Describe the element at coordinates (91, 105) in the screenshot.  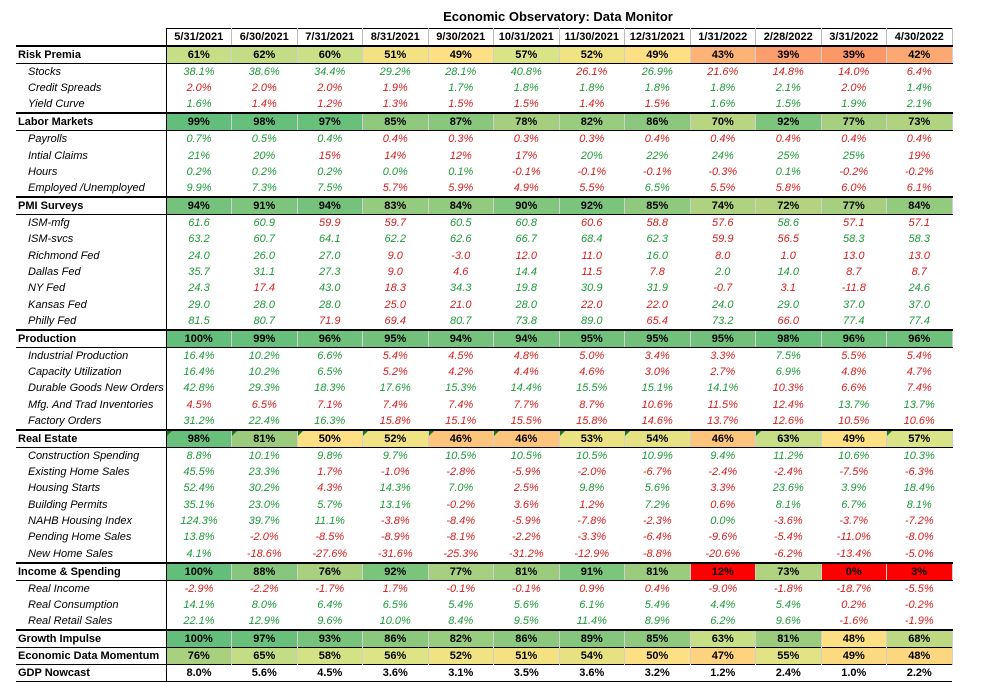
I see `indicator-label: Yield Curve` at that location.